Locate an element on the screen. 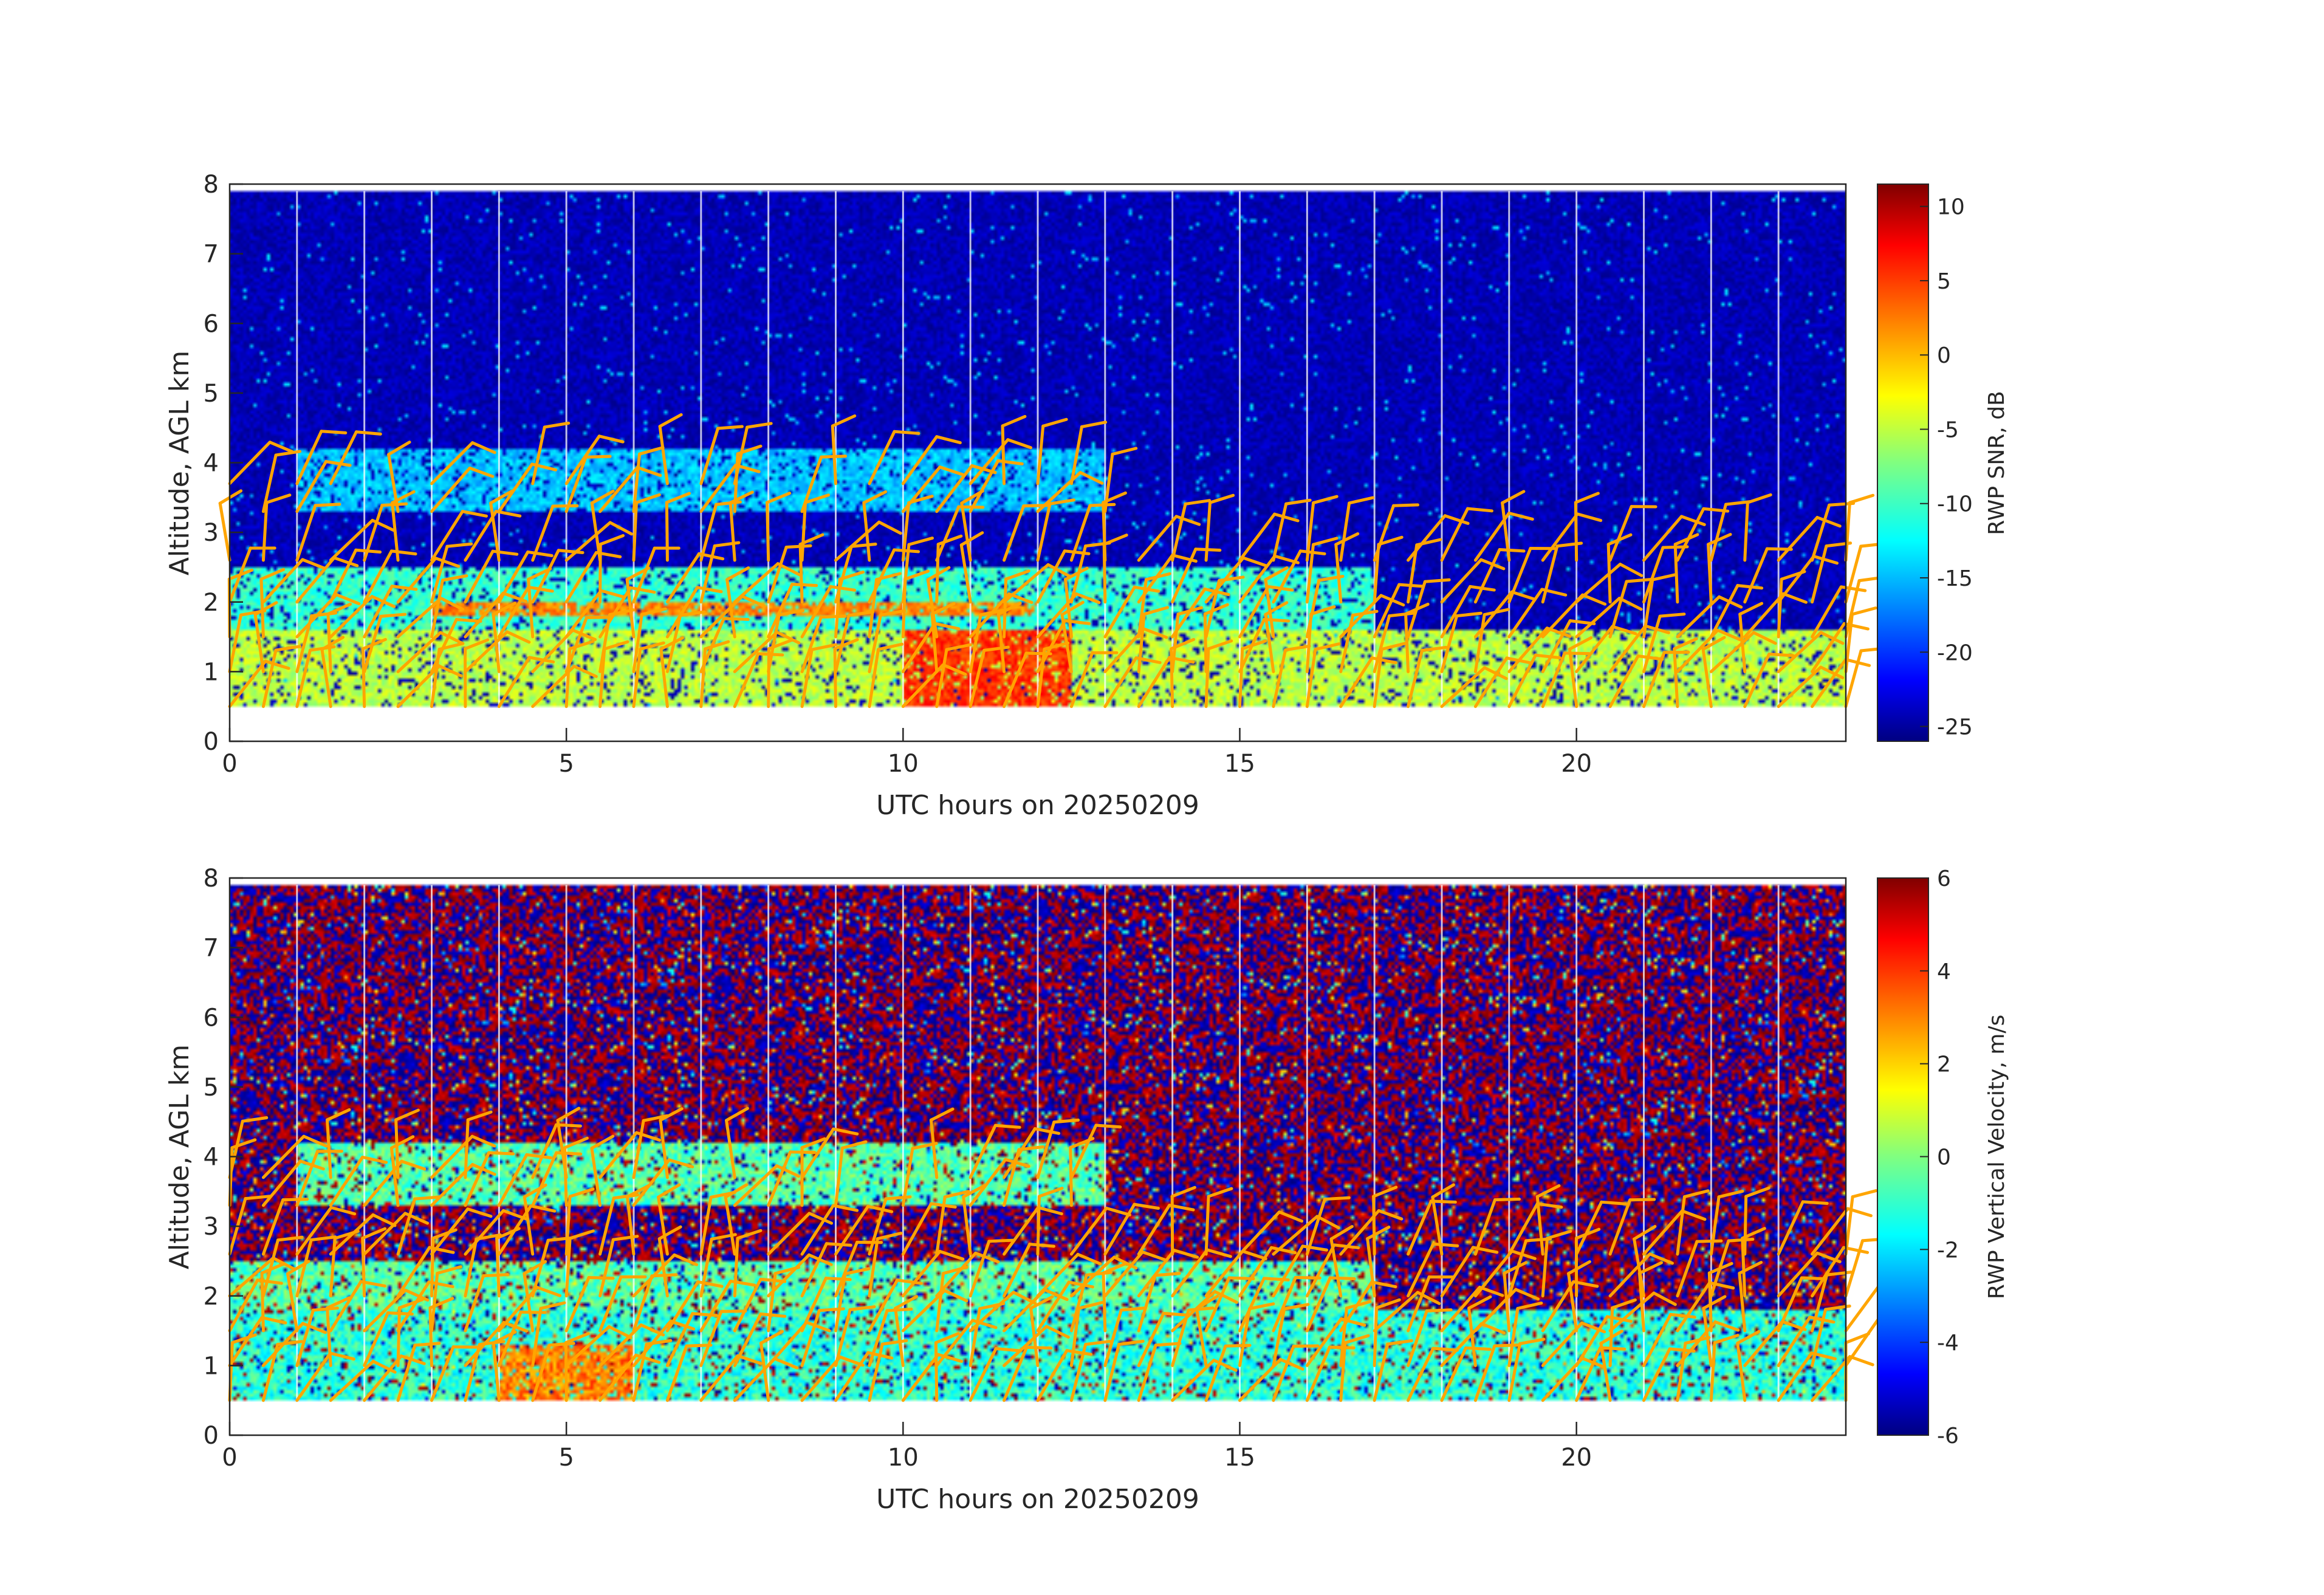 The height and width of the screenshot is (1595, 2324). y-tick-label: 7 is located at coordinates (212, 948).